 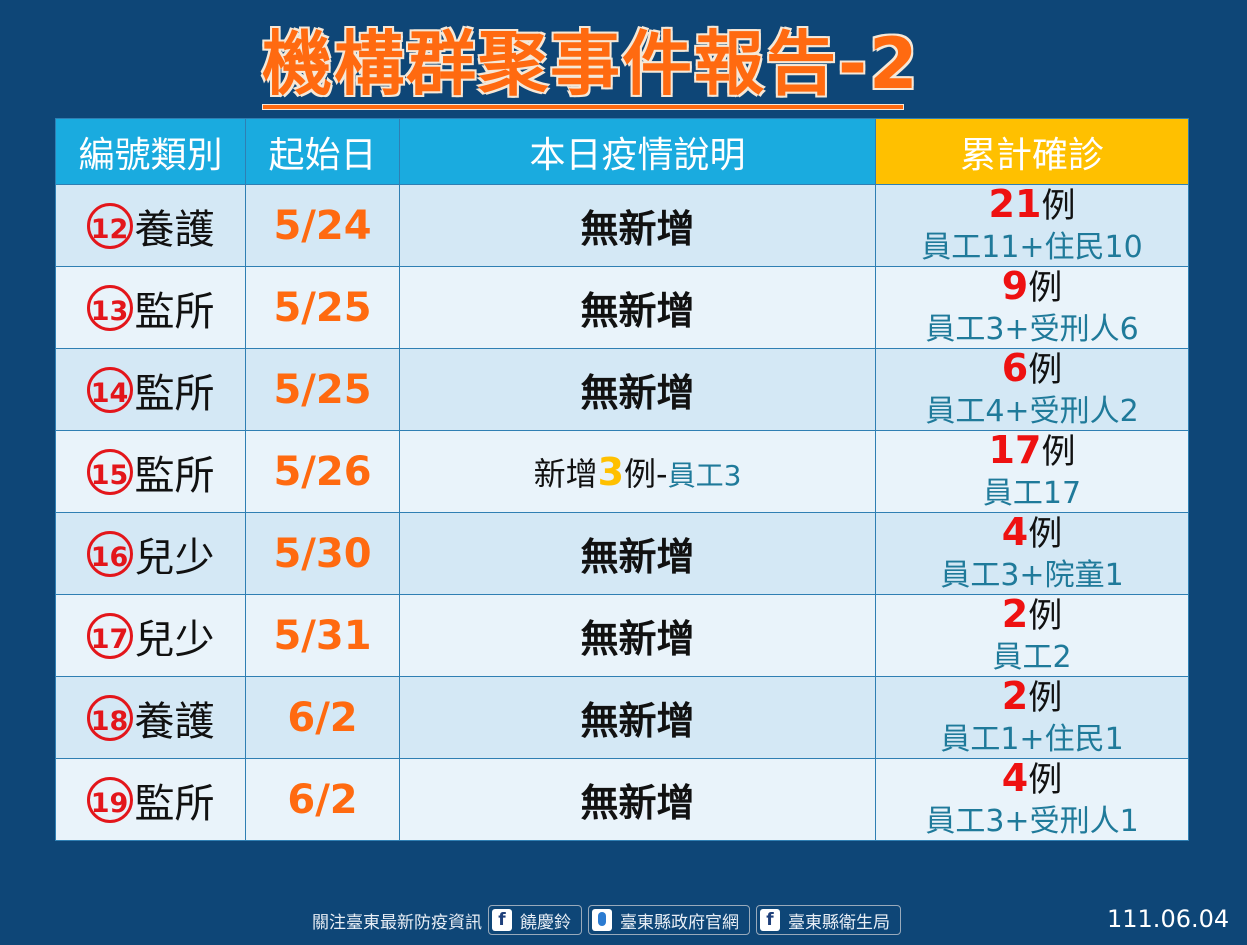 I want to click on report-date: 111.06.04, so click(x=1168, y=919).